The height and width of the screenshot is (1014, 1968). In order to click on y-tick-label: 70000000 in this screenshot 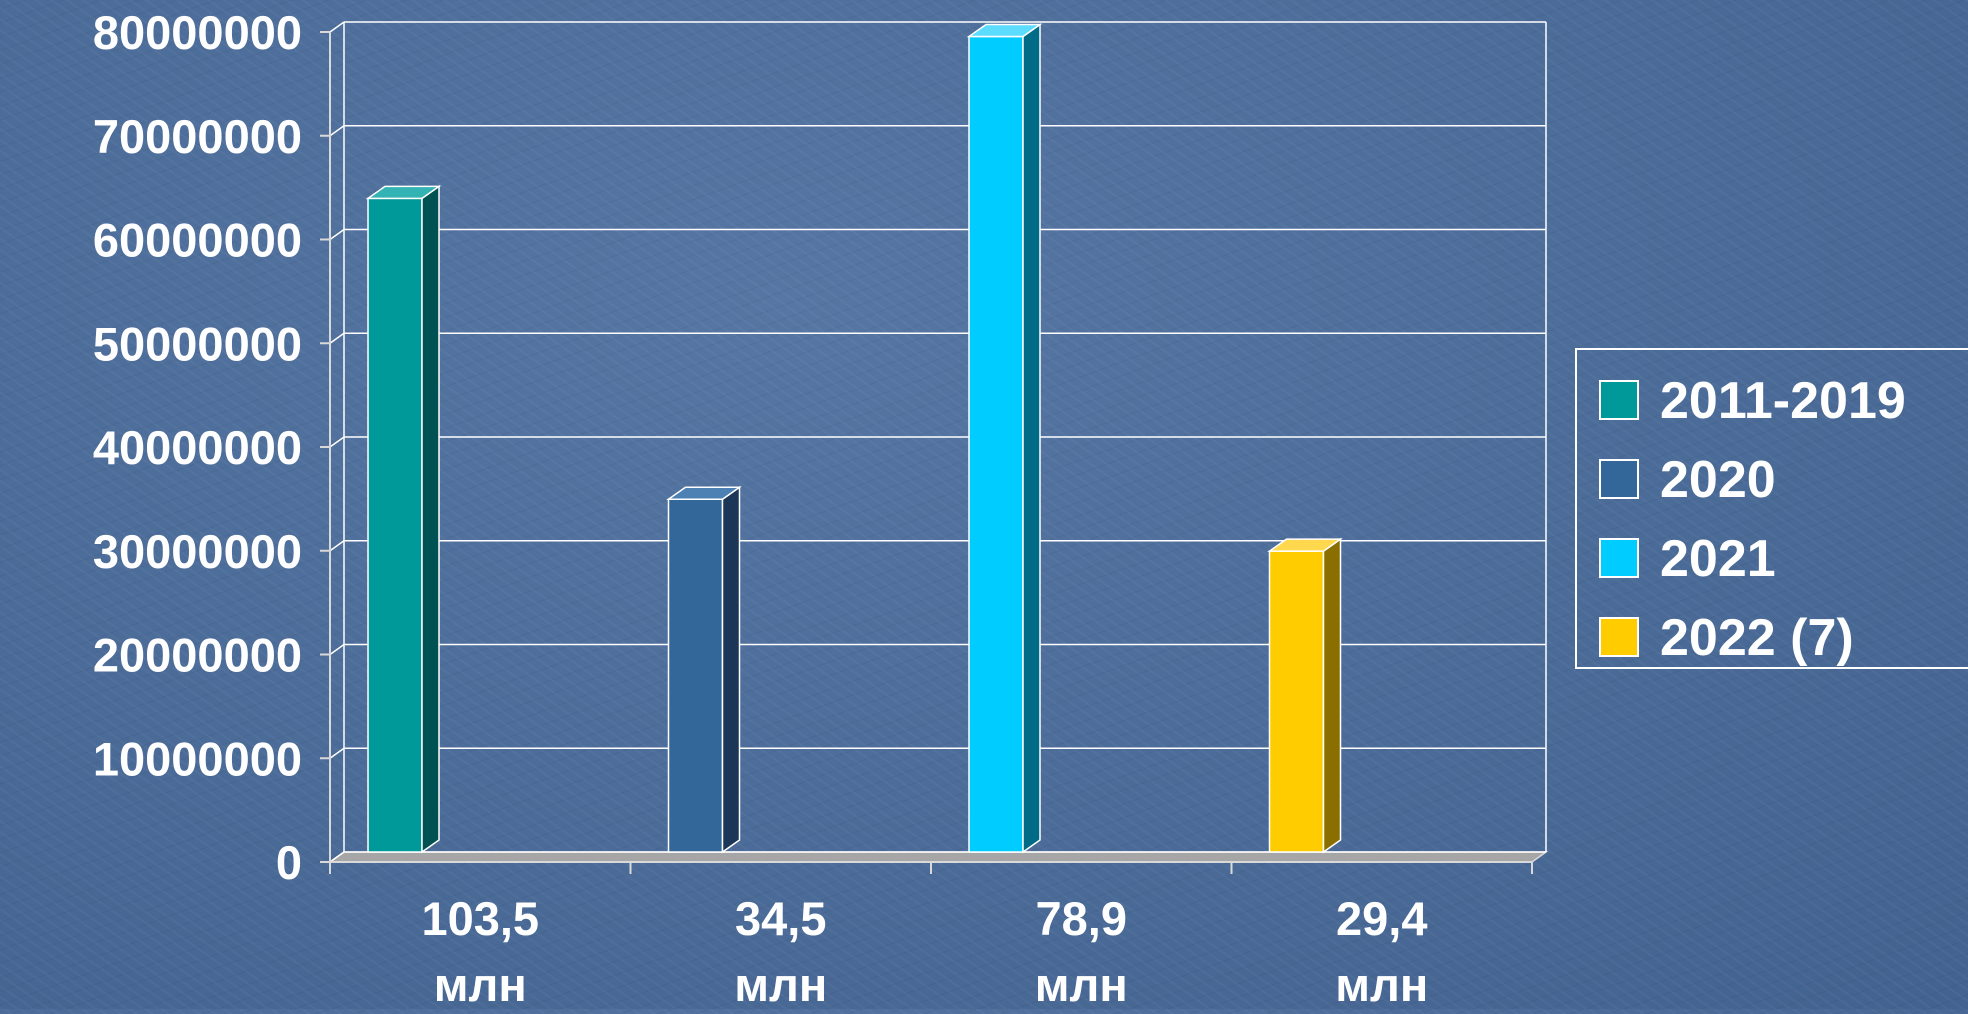, I will do `click(197, 136)`.